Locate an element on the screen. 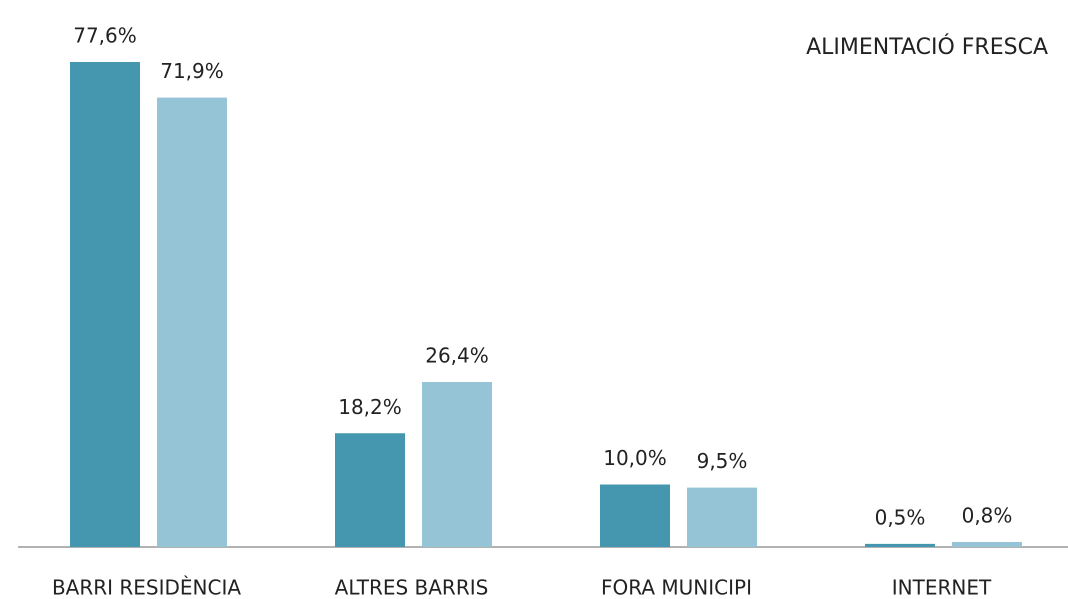 The width and height of the screenshot is (1068, 599). x-tick-label: ALTRES BARRIS is located at coordinates (412, 587).